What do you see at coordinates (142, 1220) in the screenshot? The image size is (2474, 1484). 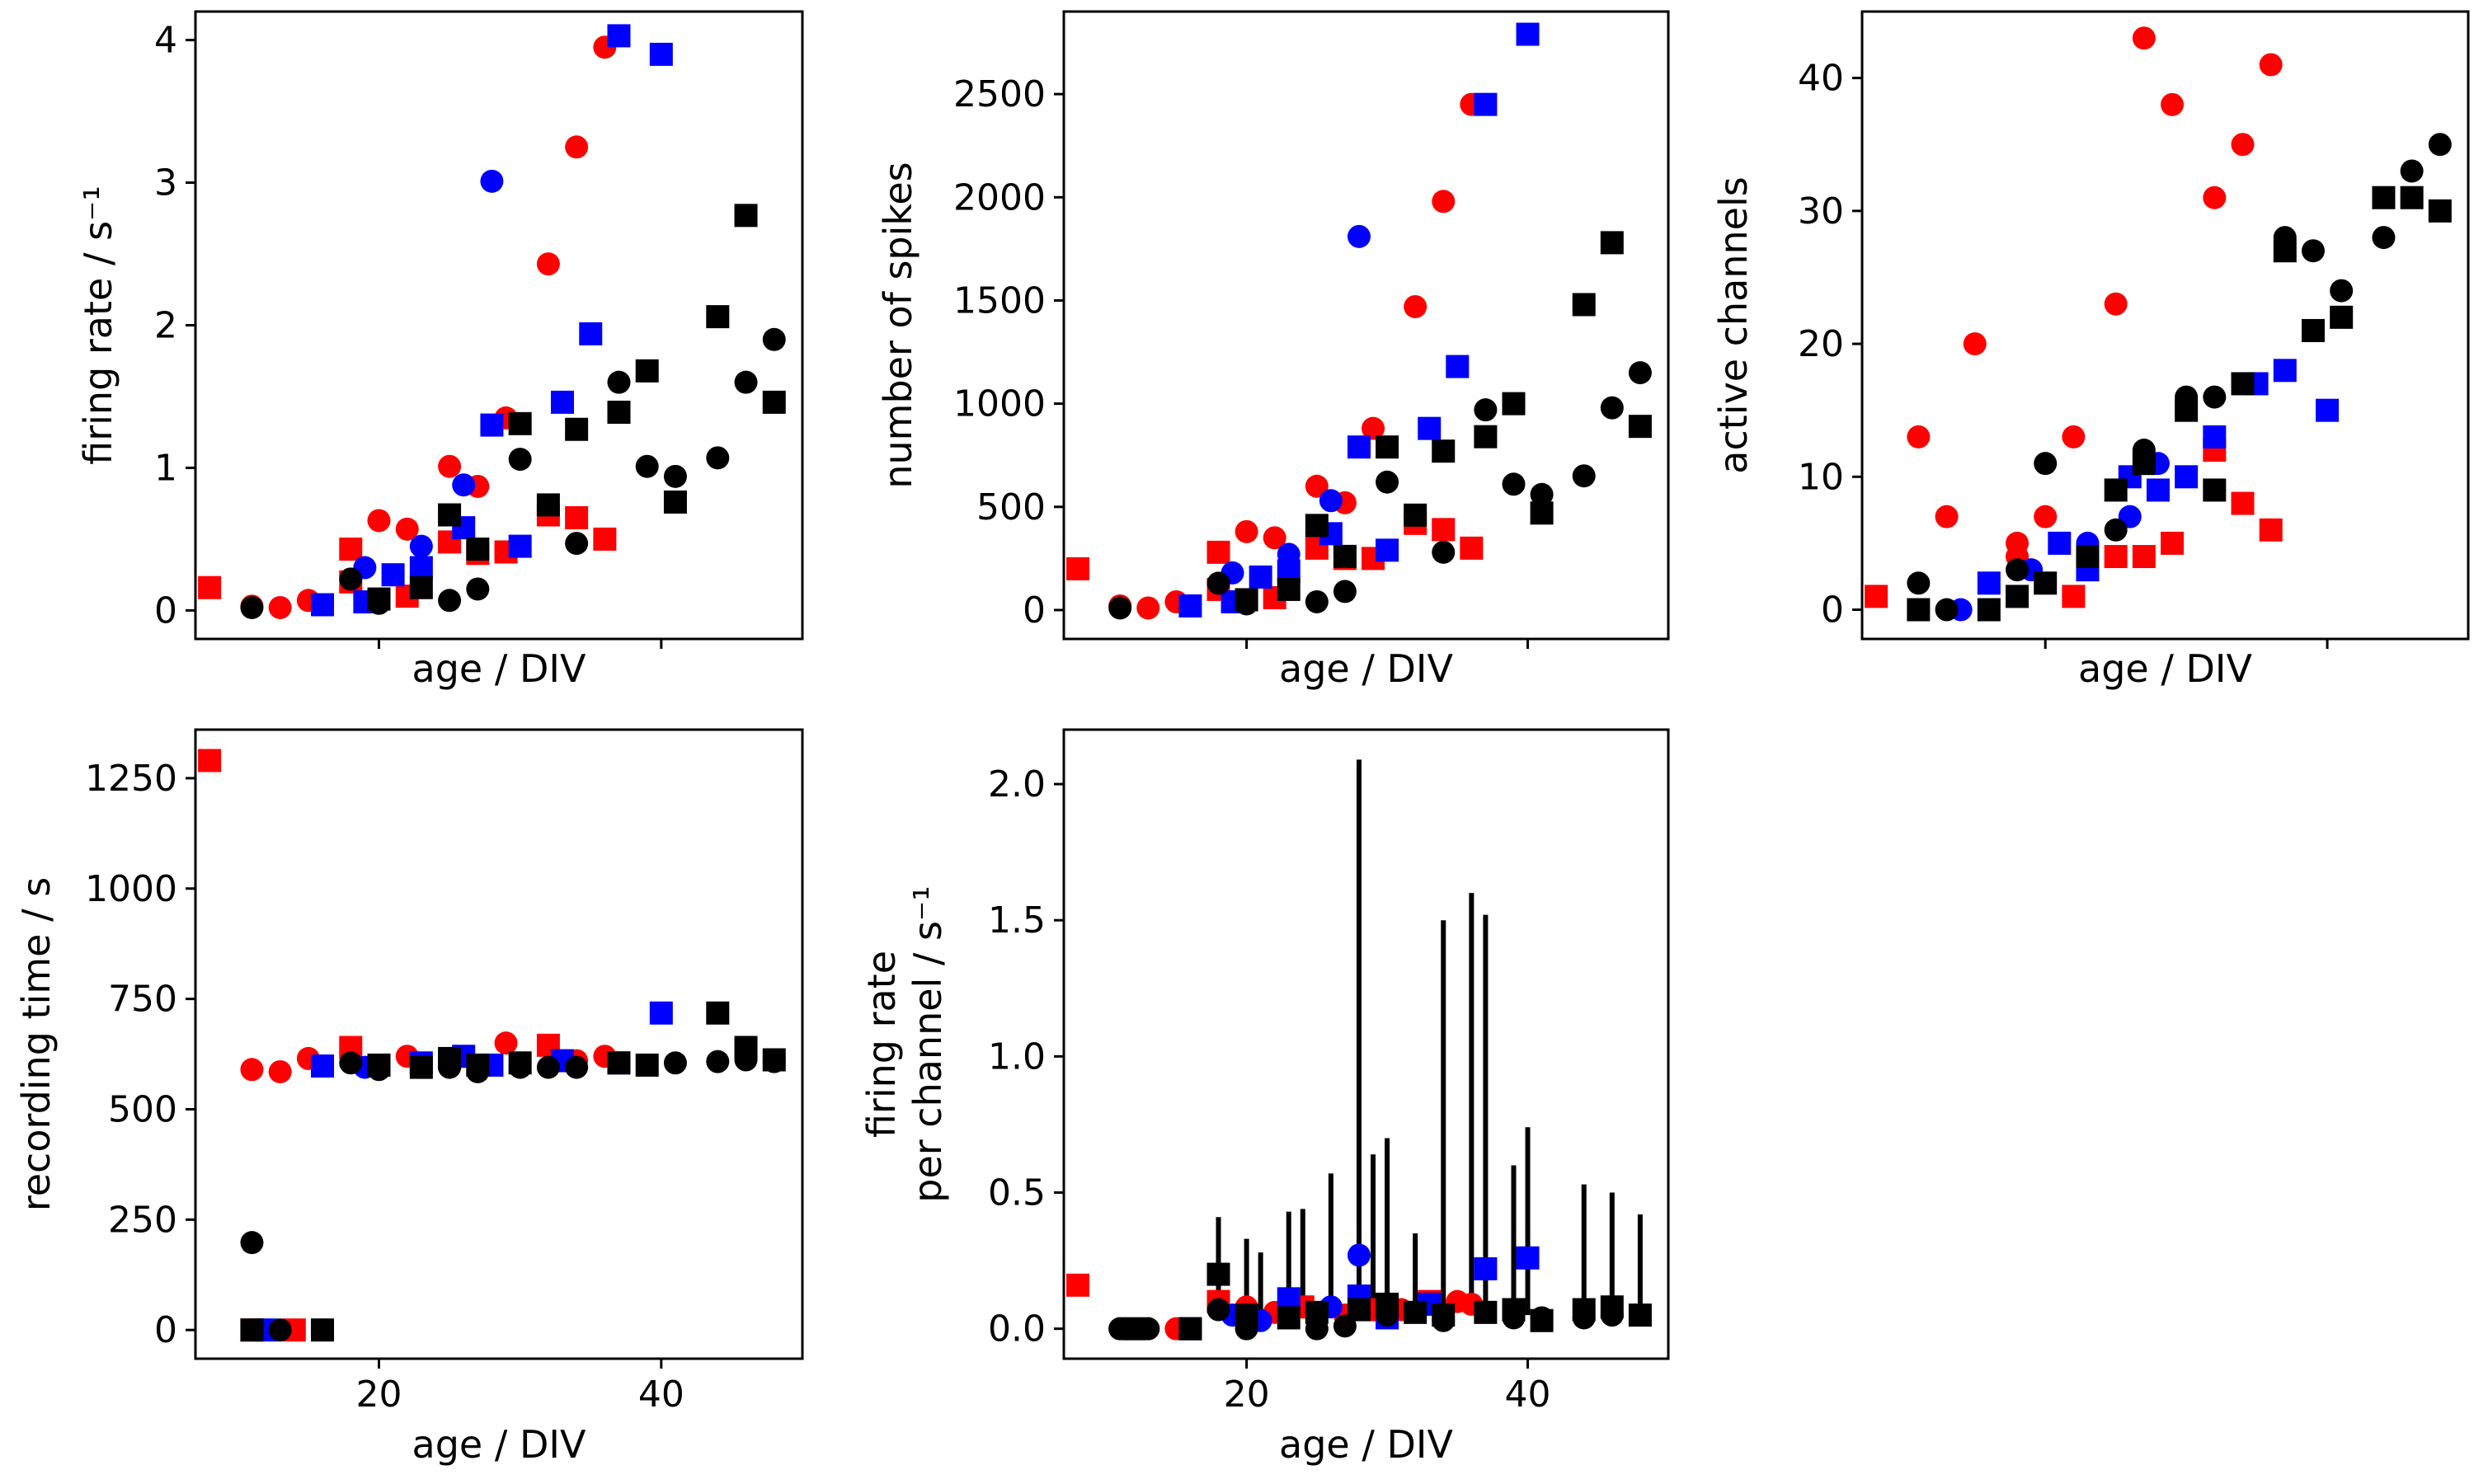 I see `y-tick-label: 250` at bounding box center [142, 1220].